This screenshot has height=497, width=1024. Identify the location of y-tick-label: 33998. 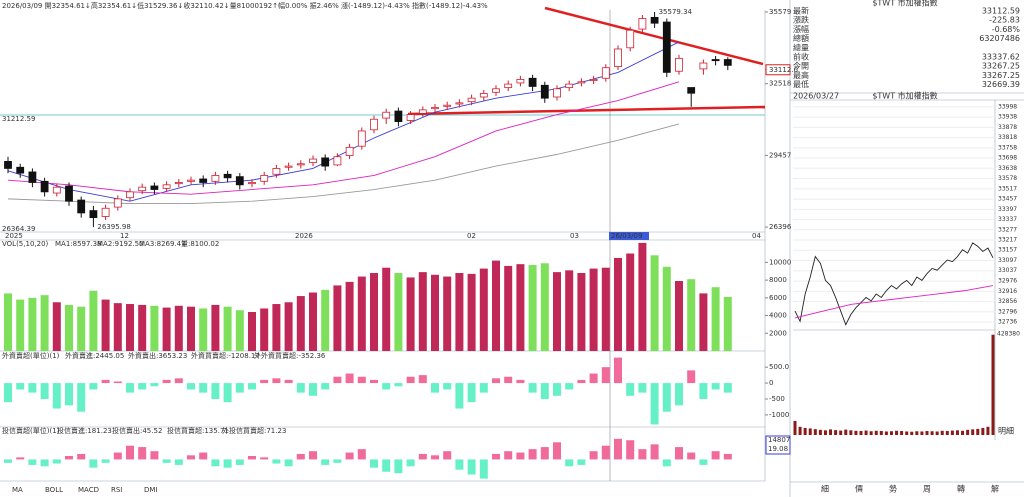
(1007, 106).